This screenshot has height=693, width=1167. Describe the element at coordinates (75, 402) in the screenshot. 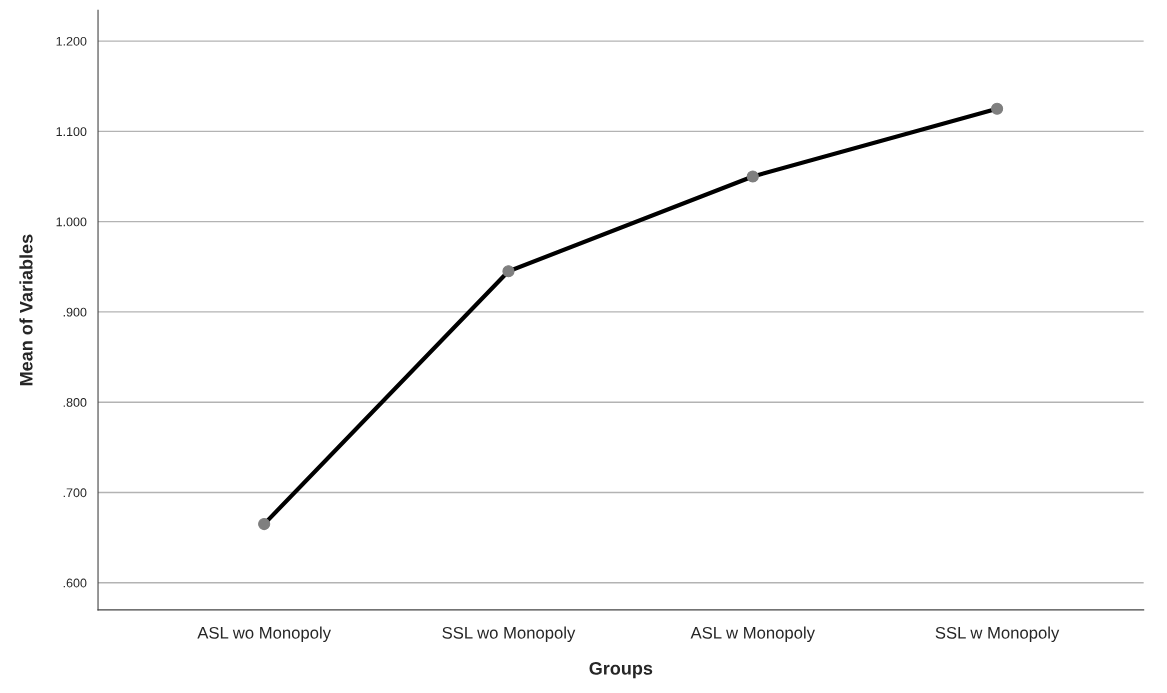

I see `y-tick-label: .800` at that location.